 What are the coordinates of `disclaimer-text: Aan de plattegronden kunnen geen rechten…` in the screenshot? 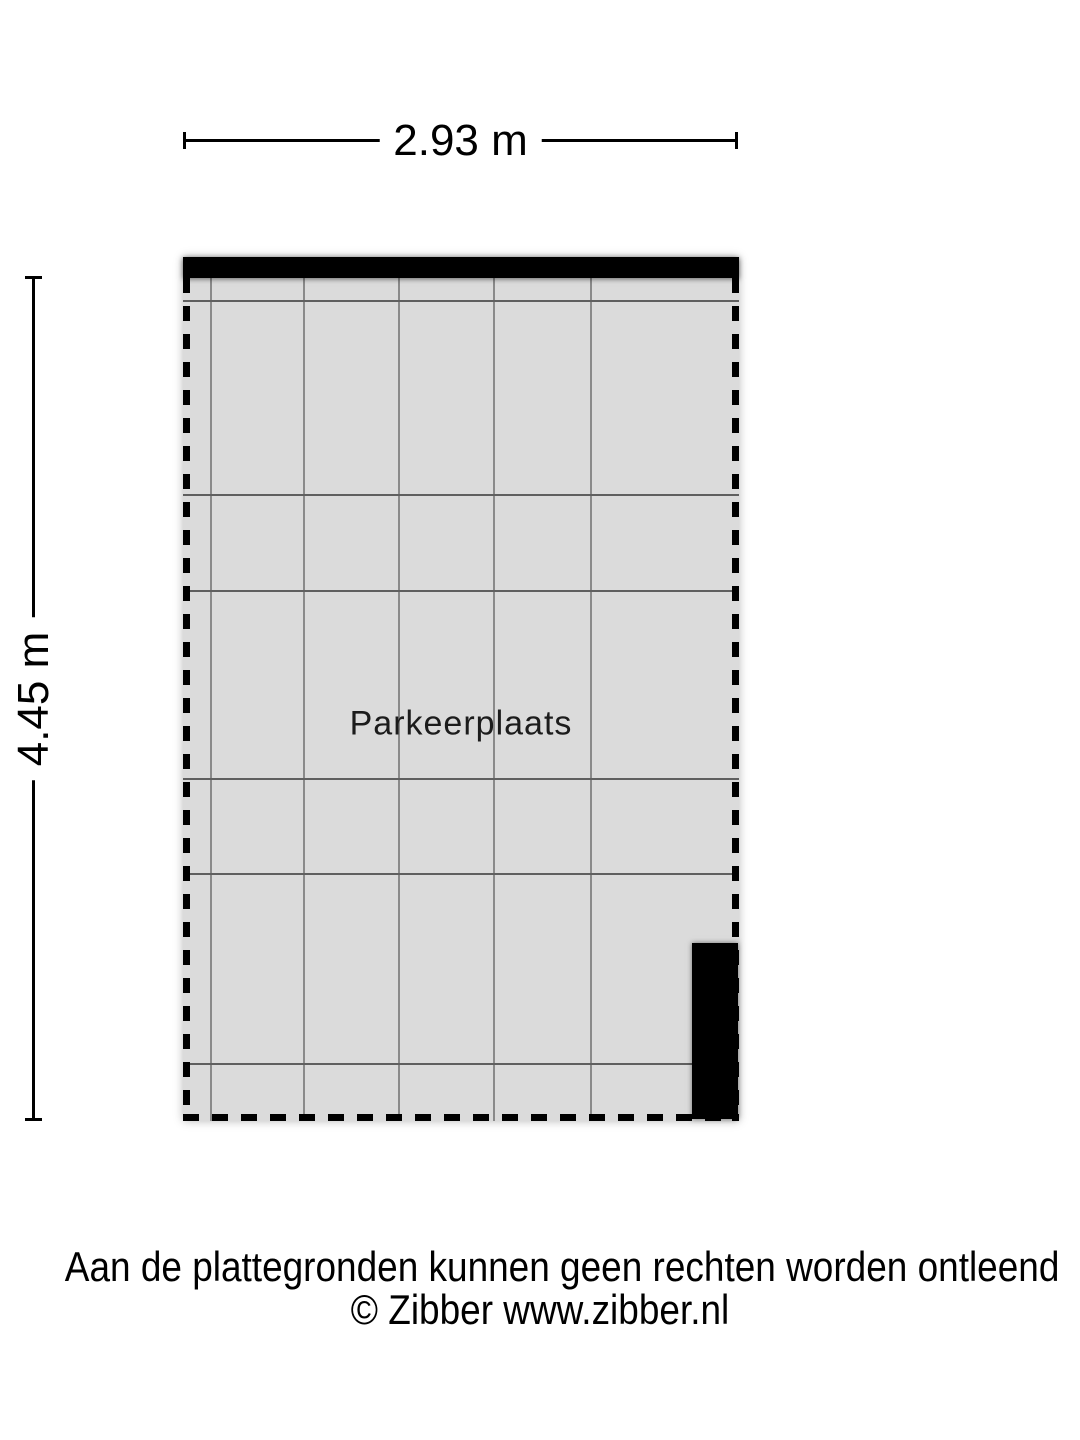 It's located at (562, 1266).